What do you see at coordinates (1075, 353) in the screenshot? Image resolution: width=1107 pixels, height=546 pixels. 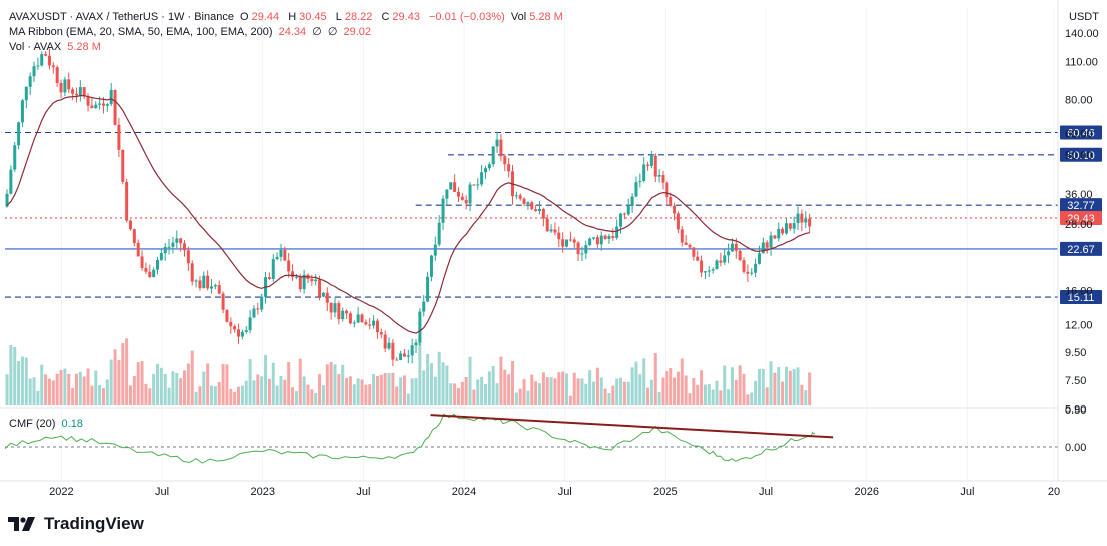 I see `price-tick-9: 9.50` at bounding box center [1075, 353].